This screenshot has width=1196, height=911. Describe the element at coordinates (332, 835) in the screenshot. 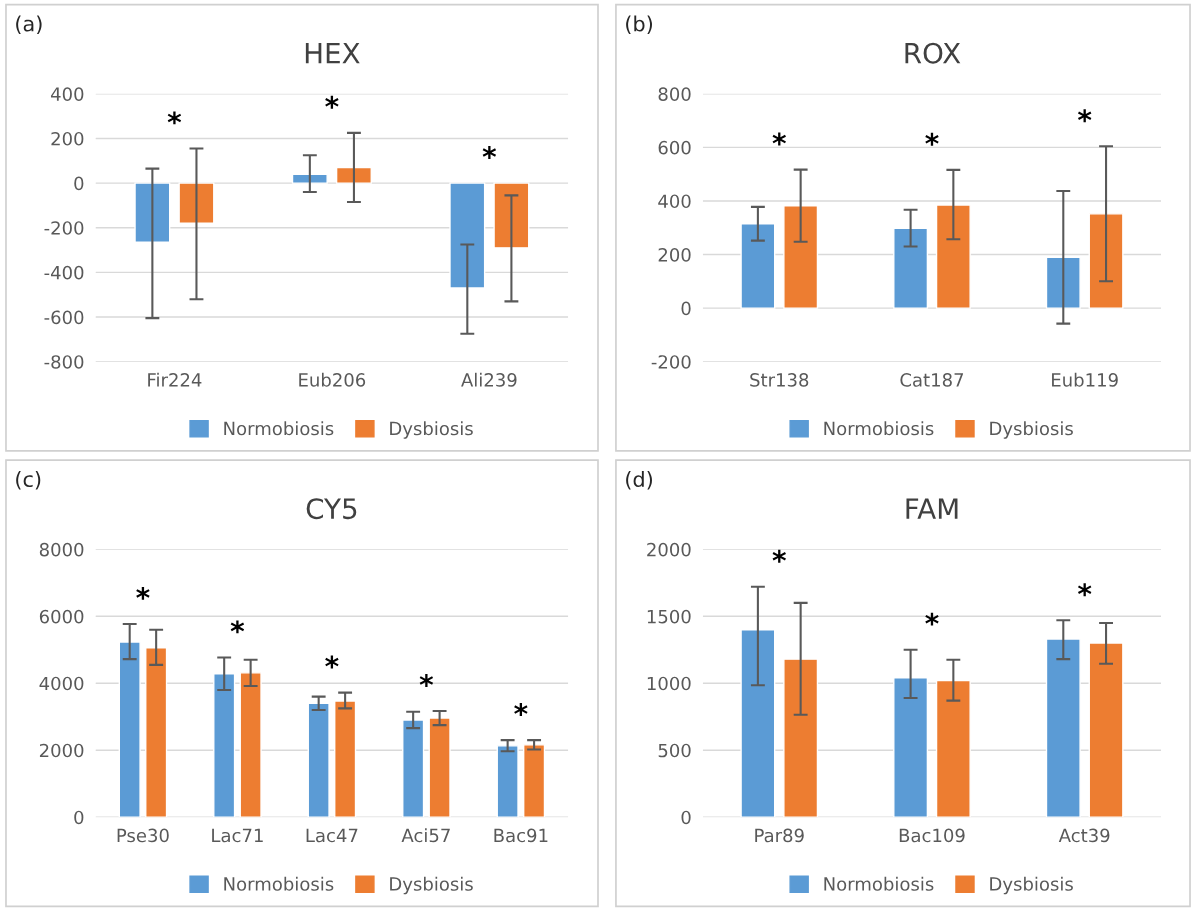

I see `x-tick-label: Lac47` at that location.